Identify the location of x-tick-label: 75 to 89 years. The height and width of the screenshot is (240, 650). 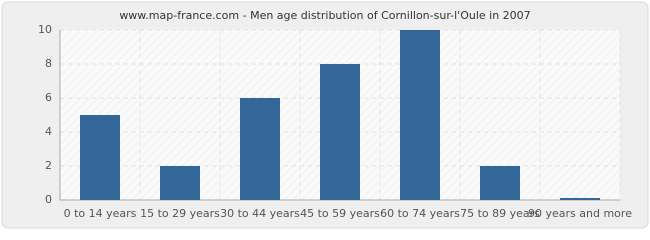
(500, 213).